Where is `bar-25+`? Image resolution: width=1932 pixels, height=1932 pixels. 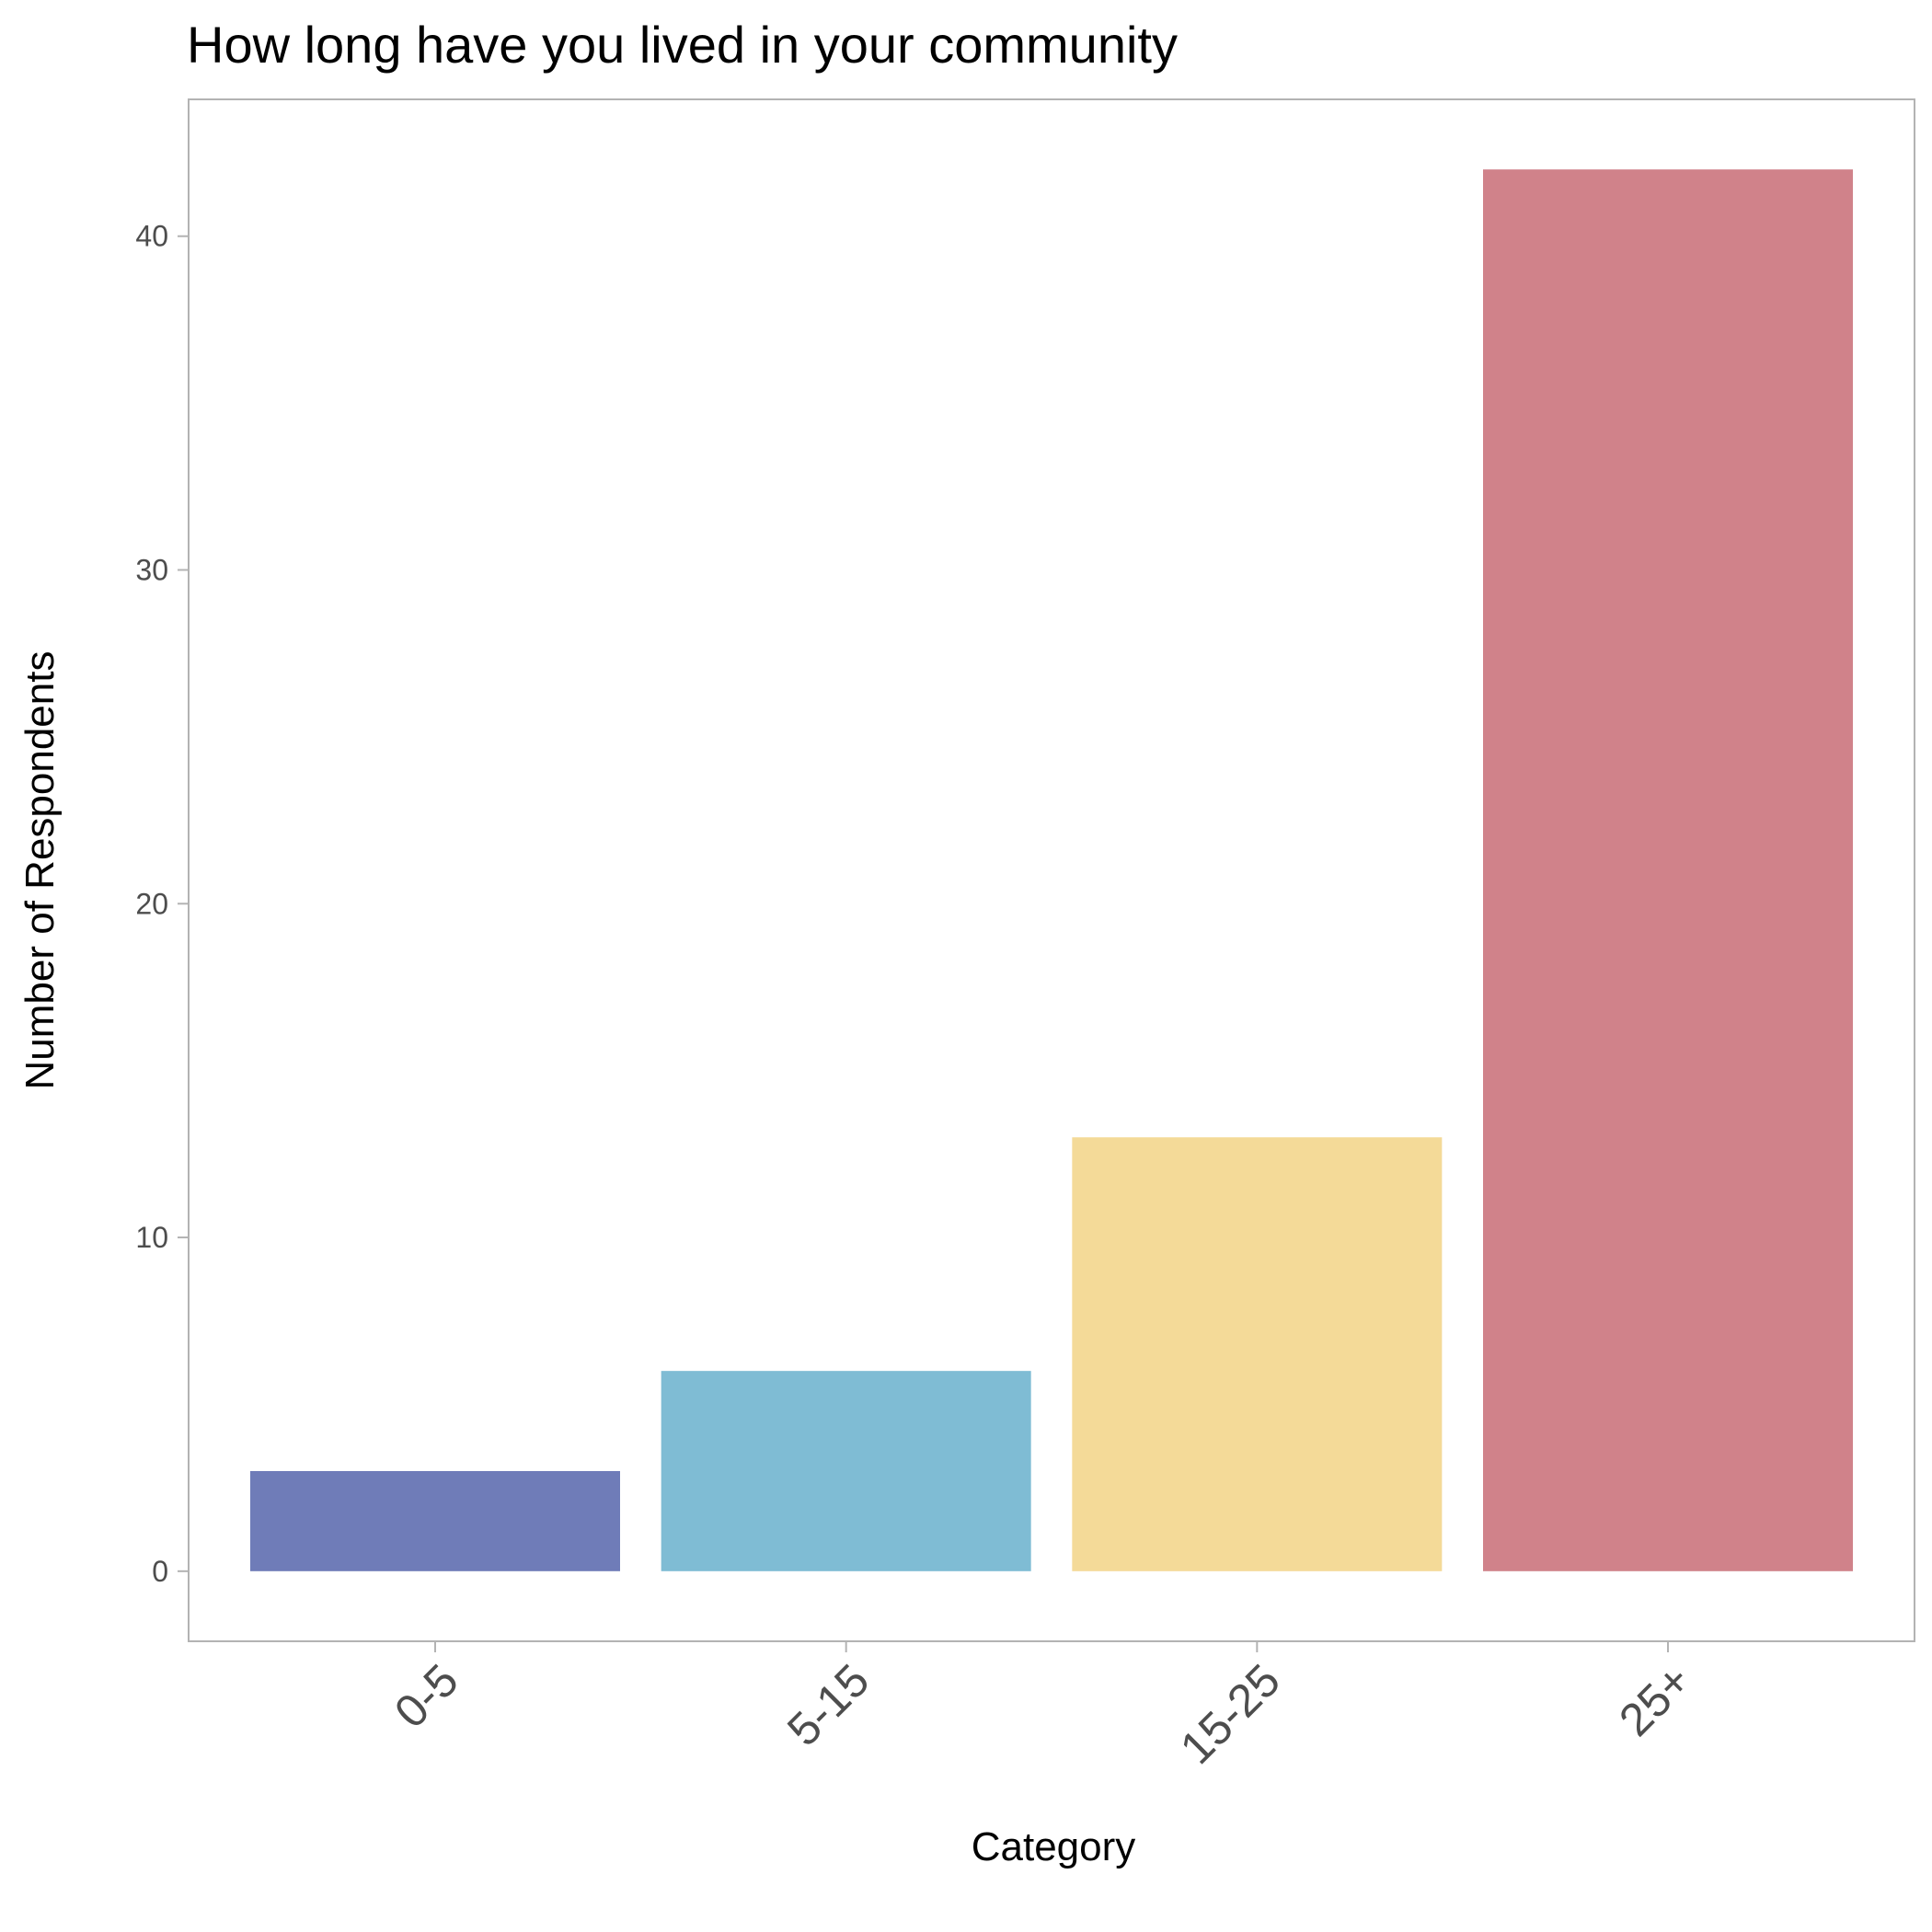
bar-25+ is located at coordinates (1668, 870).